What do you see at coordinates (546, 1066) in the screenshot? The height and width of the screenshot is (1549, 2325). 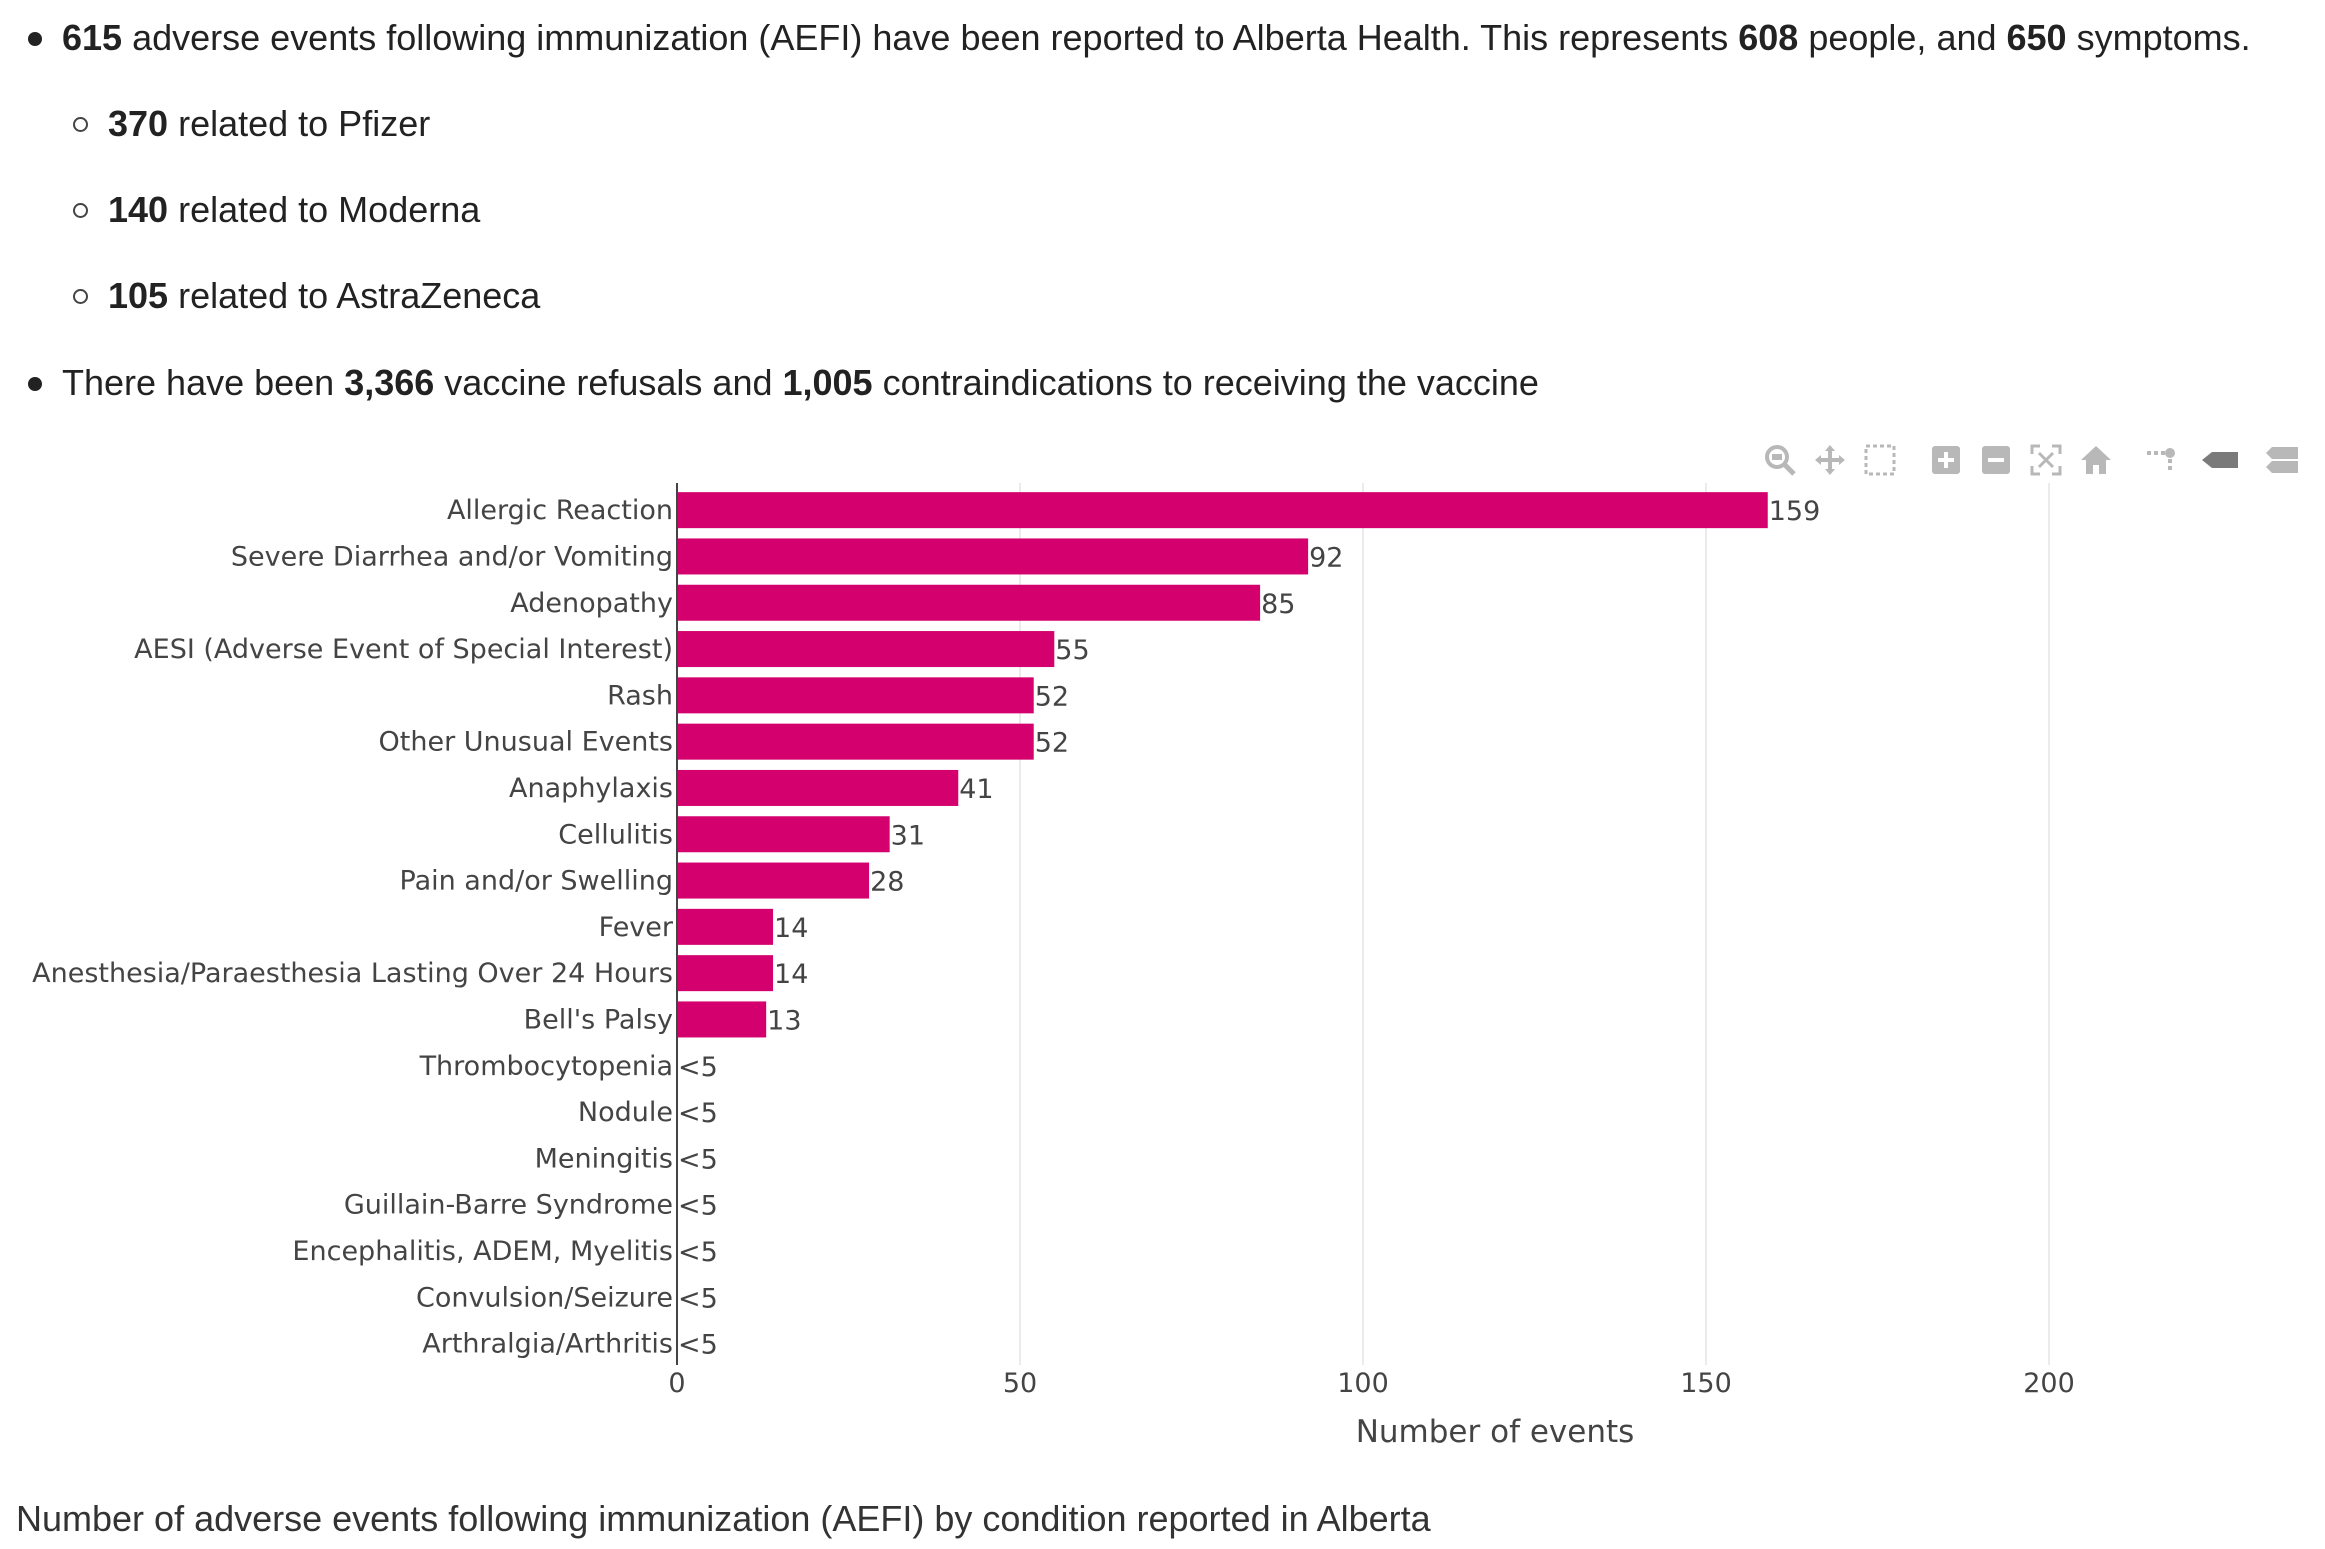 I see `category-label: Thrombocytopenia` at bounding box center [546, 1066].